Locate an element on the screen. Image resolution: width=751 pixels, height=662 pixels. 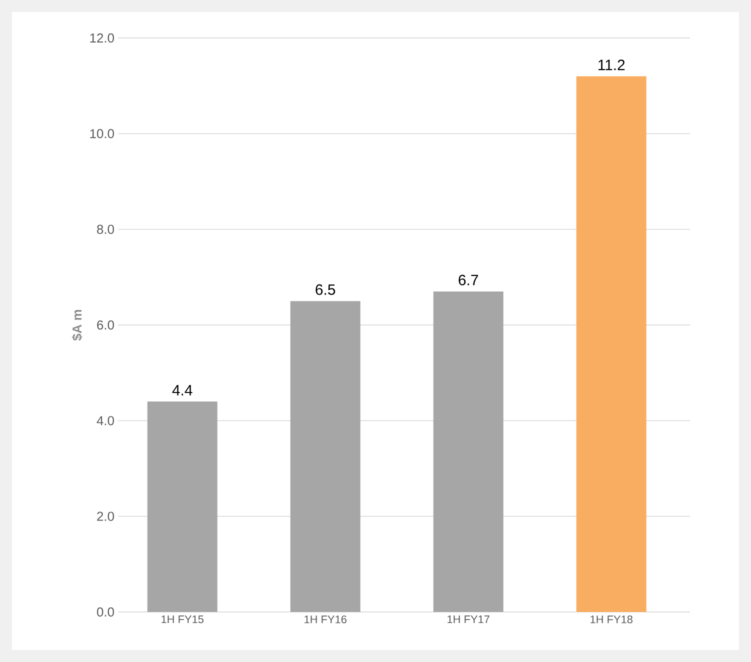
y-tick-label: 4.0 is located at coordinates (105, 421).